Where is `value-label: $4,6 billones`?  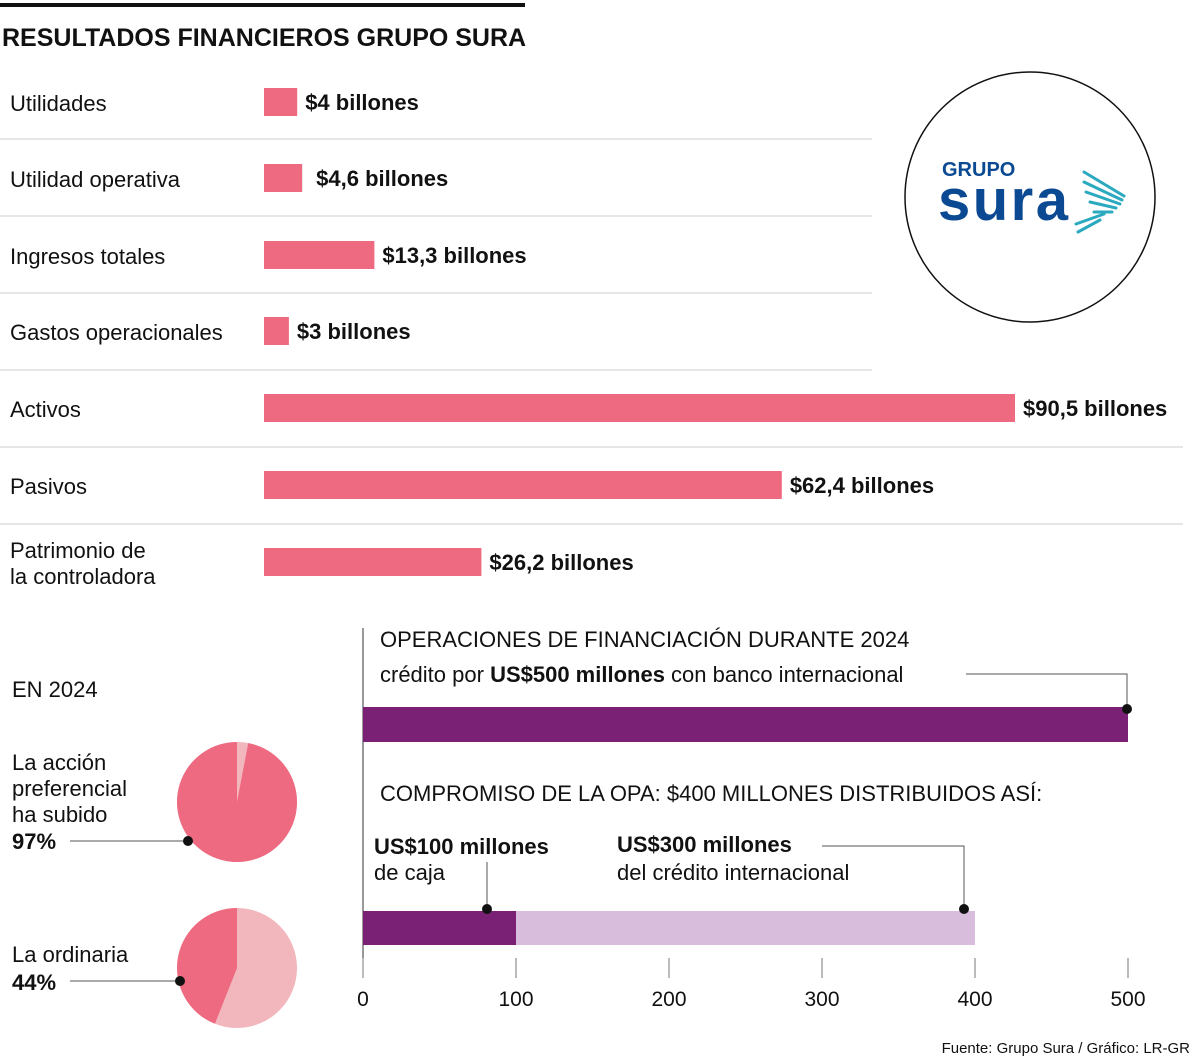 value-label: $4,6 billones is located at coordinates (382, 178).